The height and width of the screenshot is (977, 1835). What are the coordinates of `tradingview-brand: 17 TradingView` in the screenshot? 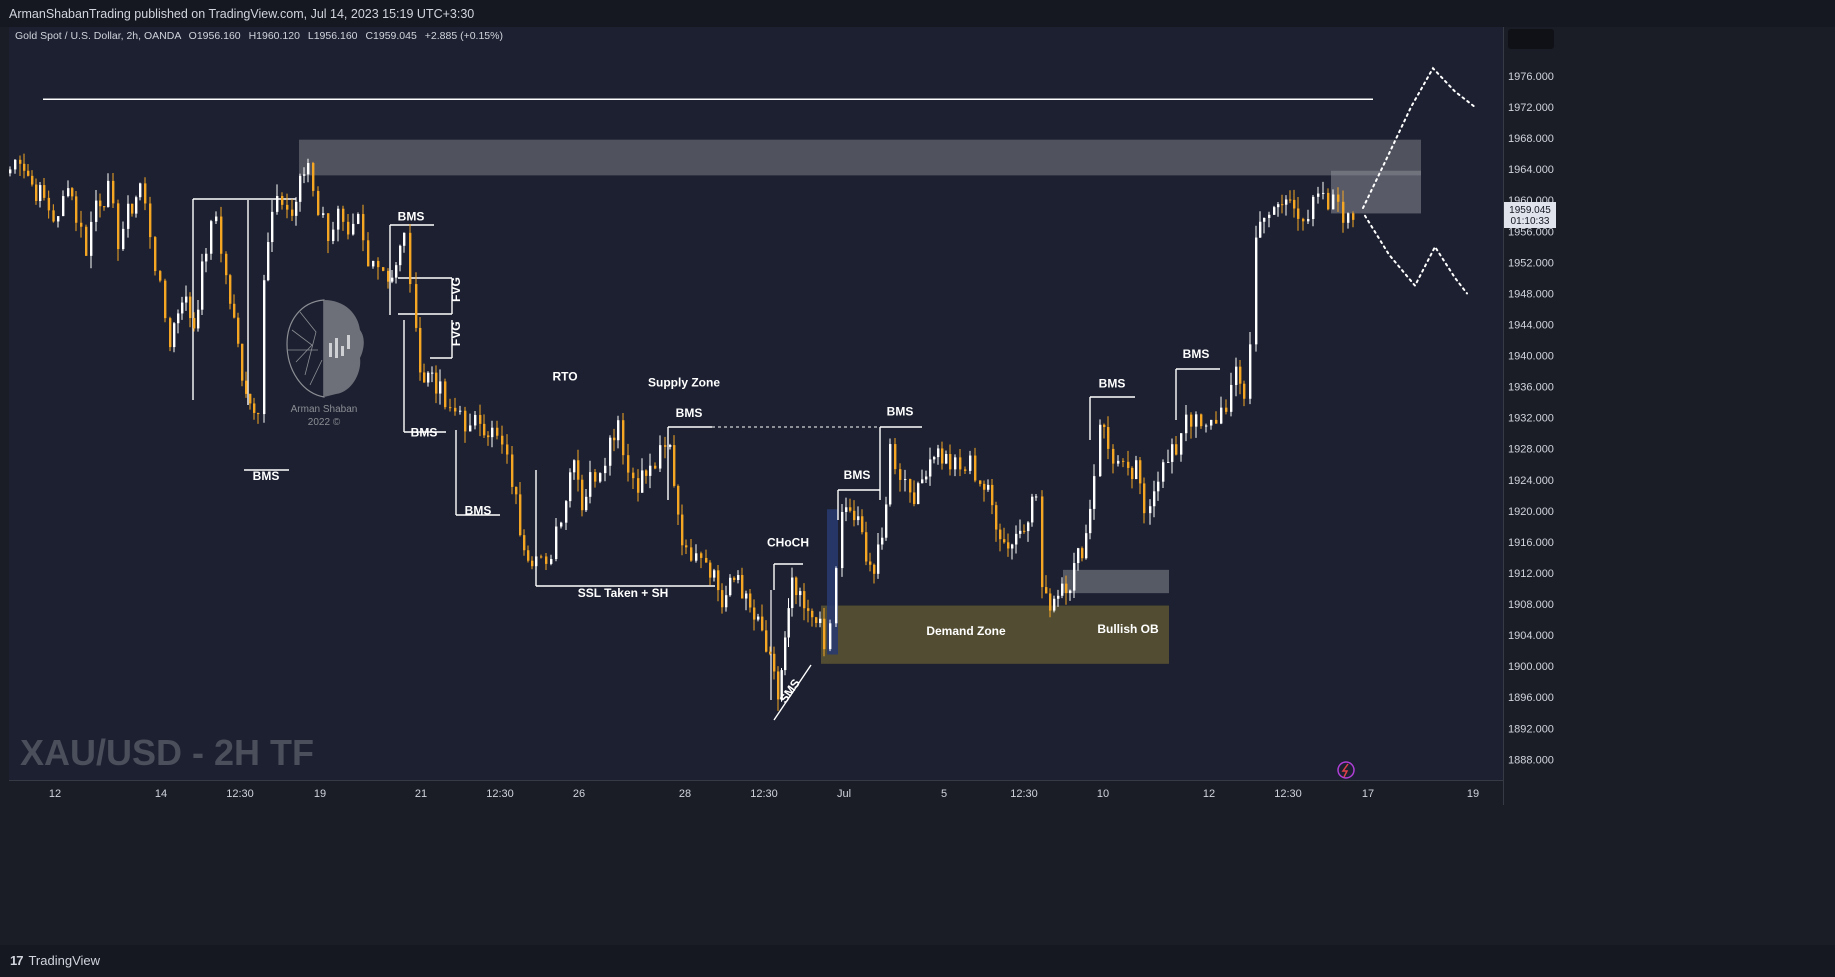 It's located at (55, 960).